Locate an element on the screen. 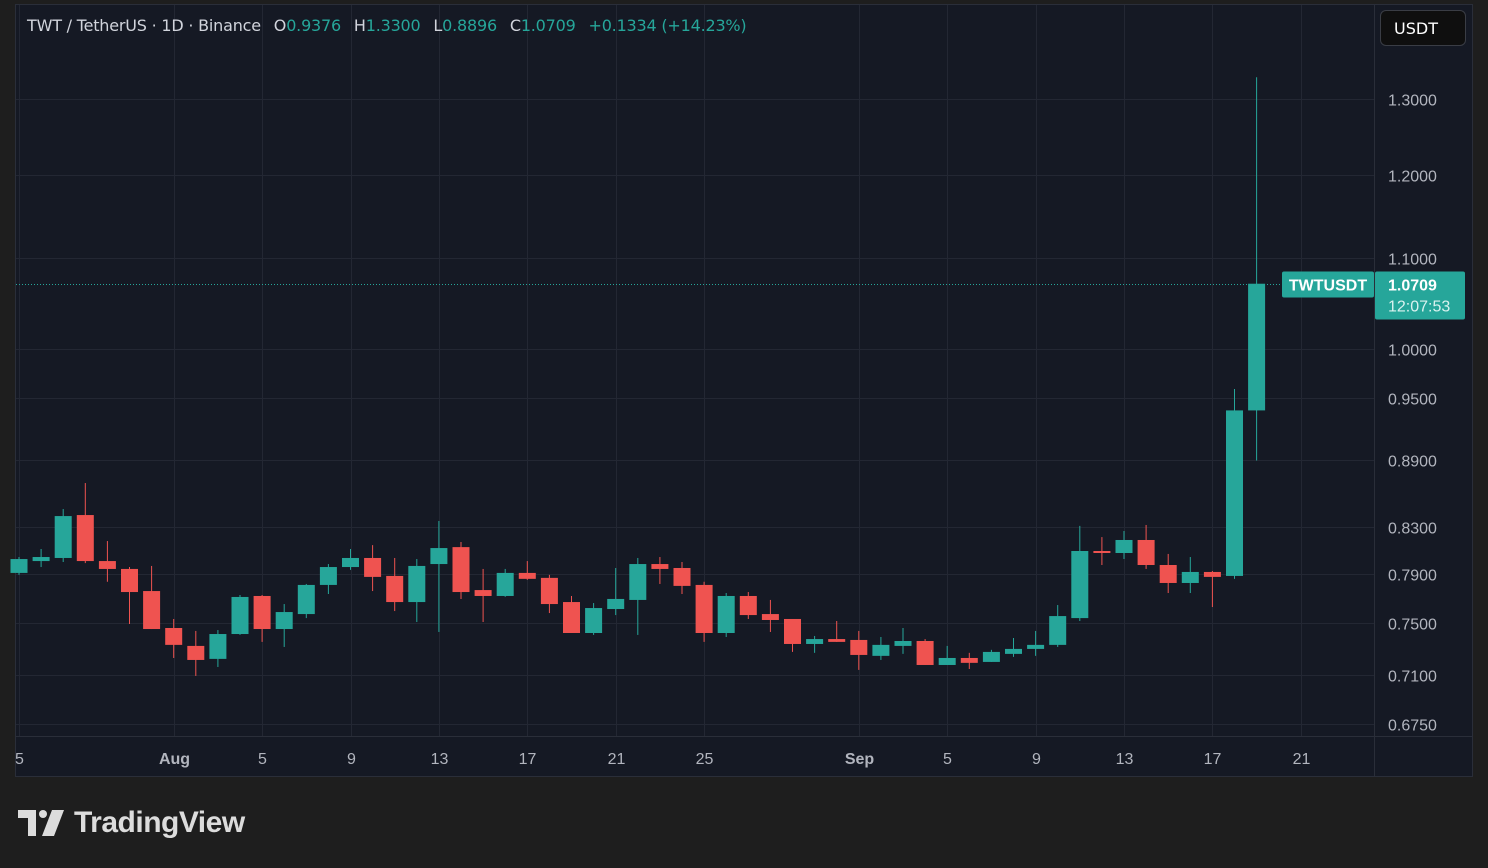 The image size is (1488, 868). symbol-label: TWTUSDT is located at coordinates (1328, 286).